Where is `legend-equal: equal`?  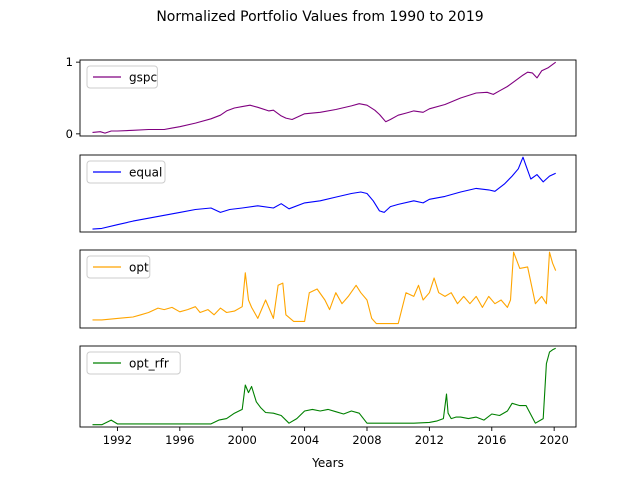 legend-equal: equal is located at coordinates (126, 172).